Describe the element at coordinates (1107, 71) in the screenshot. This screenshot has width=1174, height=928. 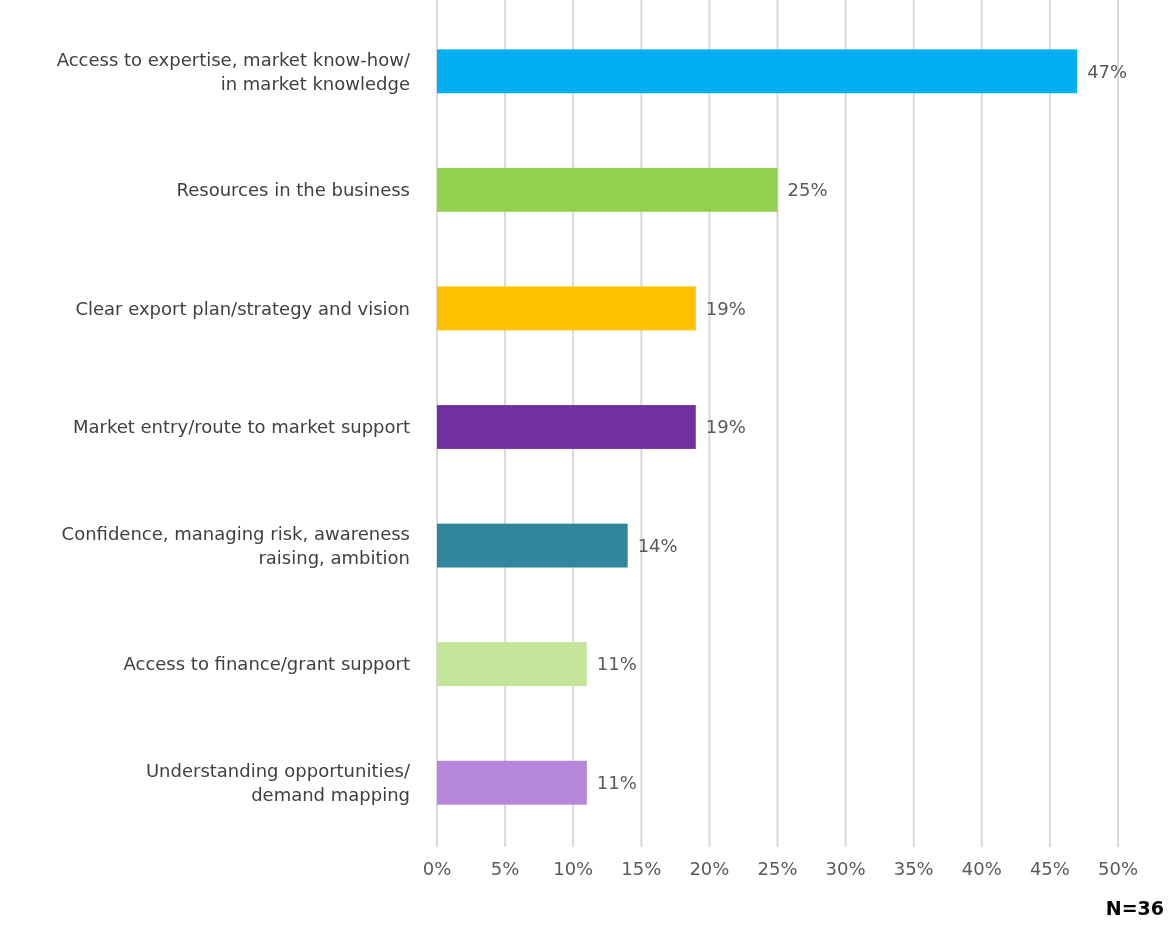
I see `data-label: 47%` at that location.